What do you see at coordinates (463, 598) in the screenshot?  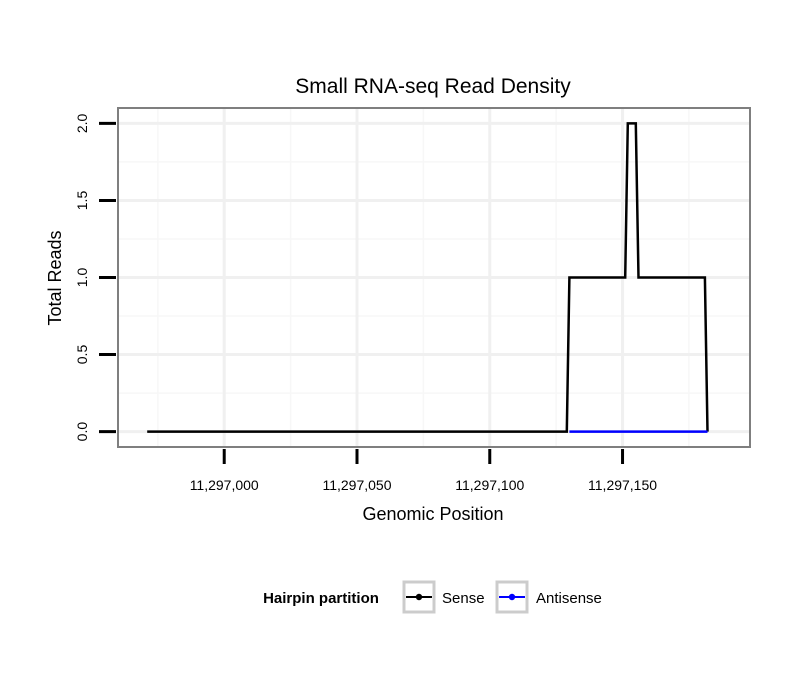 I see `legend-label-sense: Sense` at bounding box center [463, 598].